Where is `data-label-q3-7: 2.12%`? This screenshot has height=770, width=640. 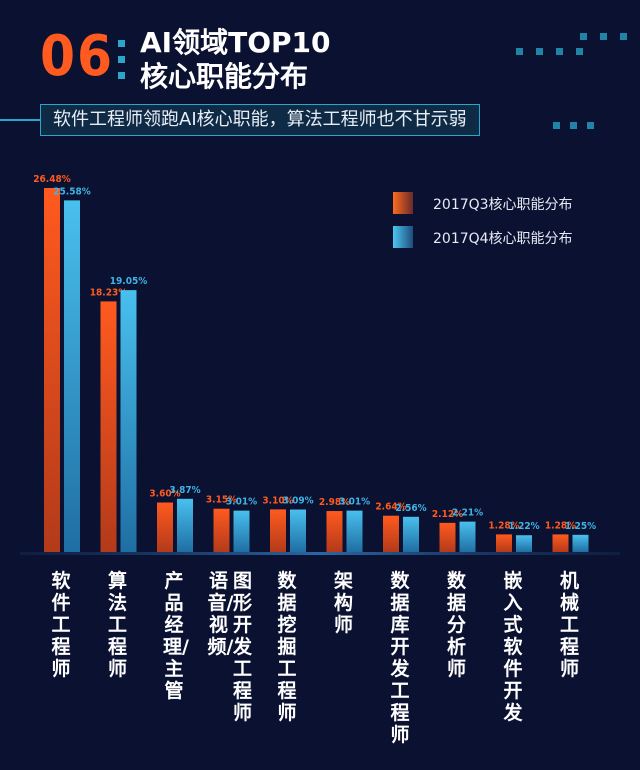
data-label-q3-7: 2.12% is located at coordinates (447, 514).